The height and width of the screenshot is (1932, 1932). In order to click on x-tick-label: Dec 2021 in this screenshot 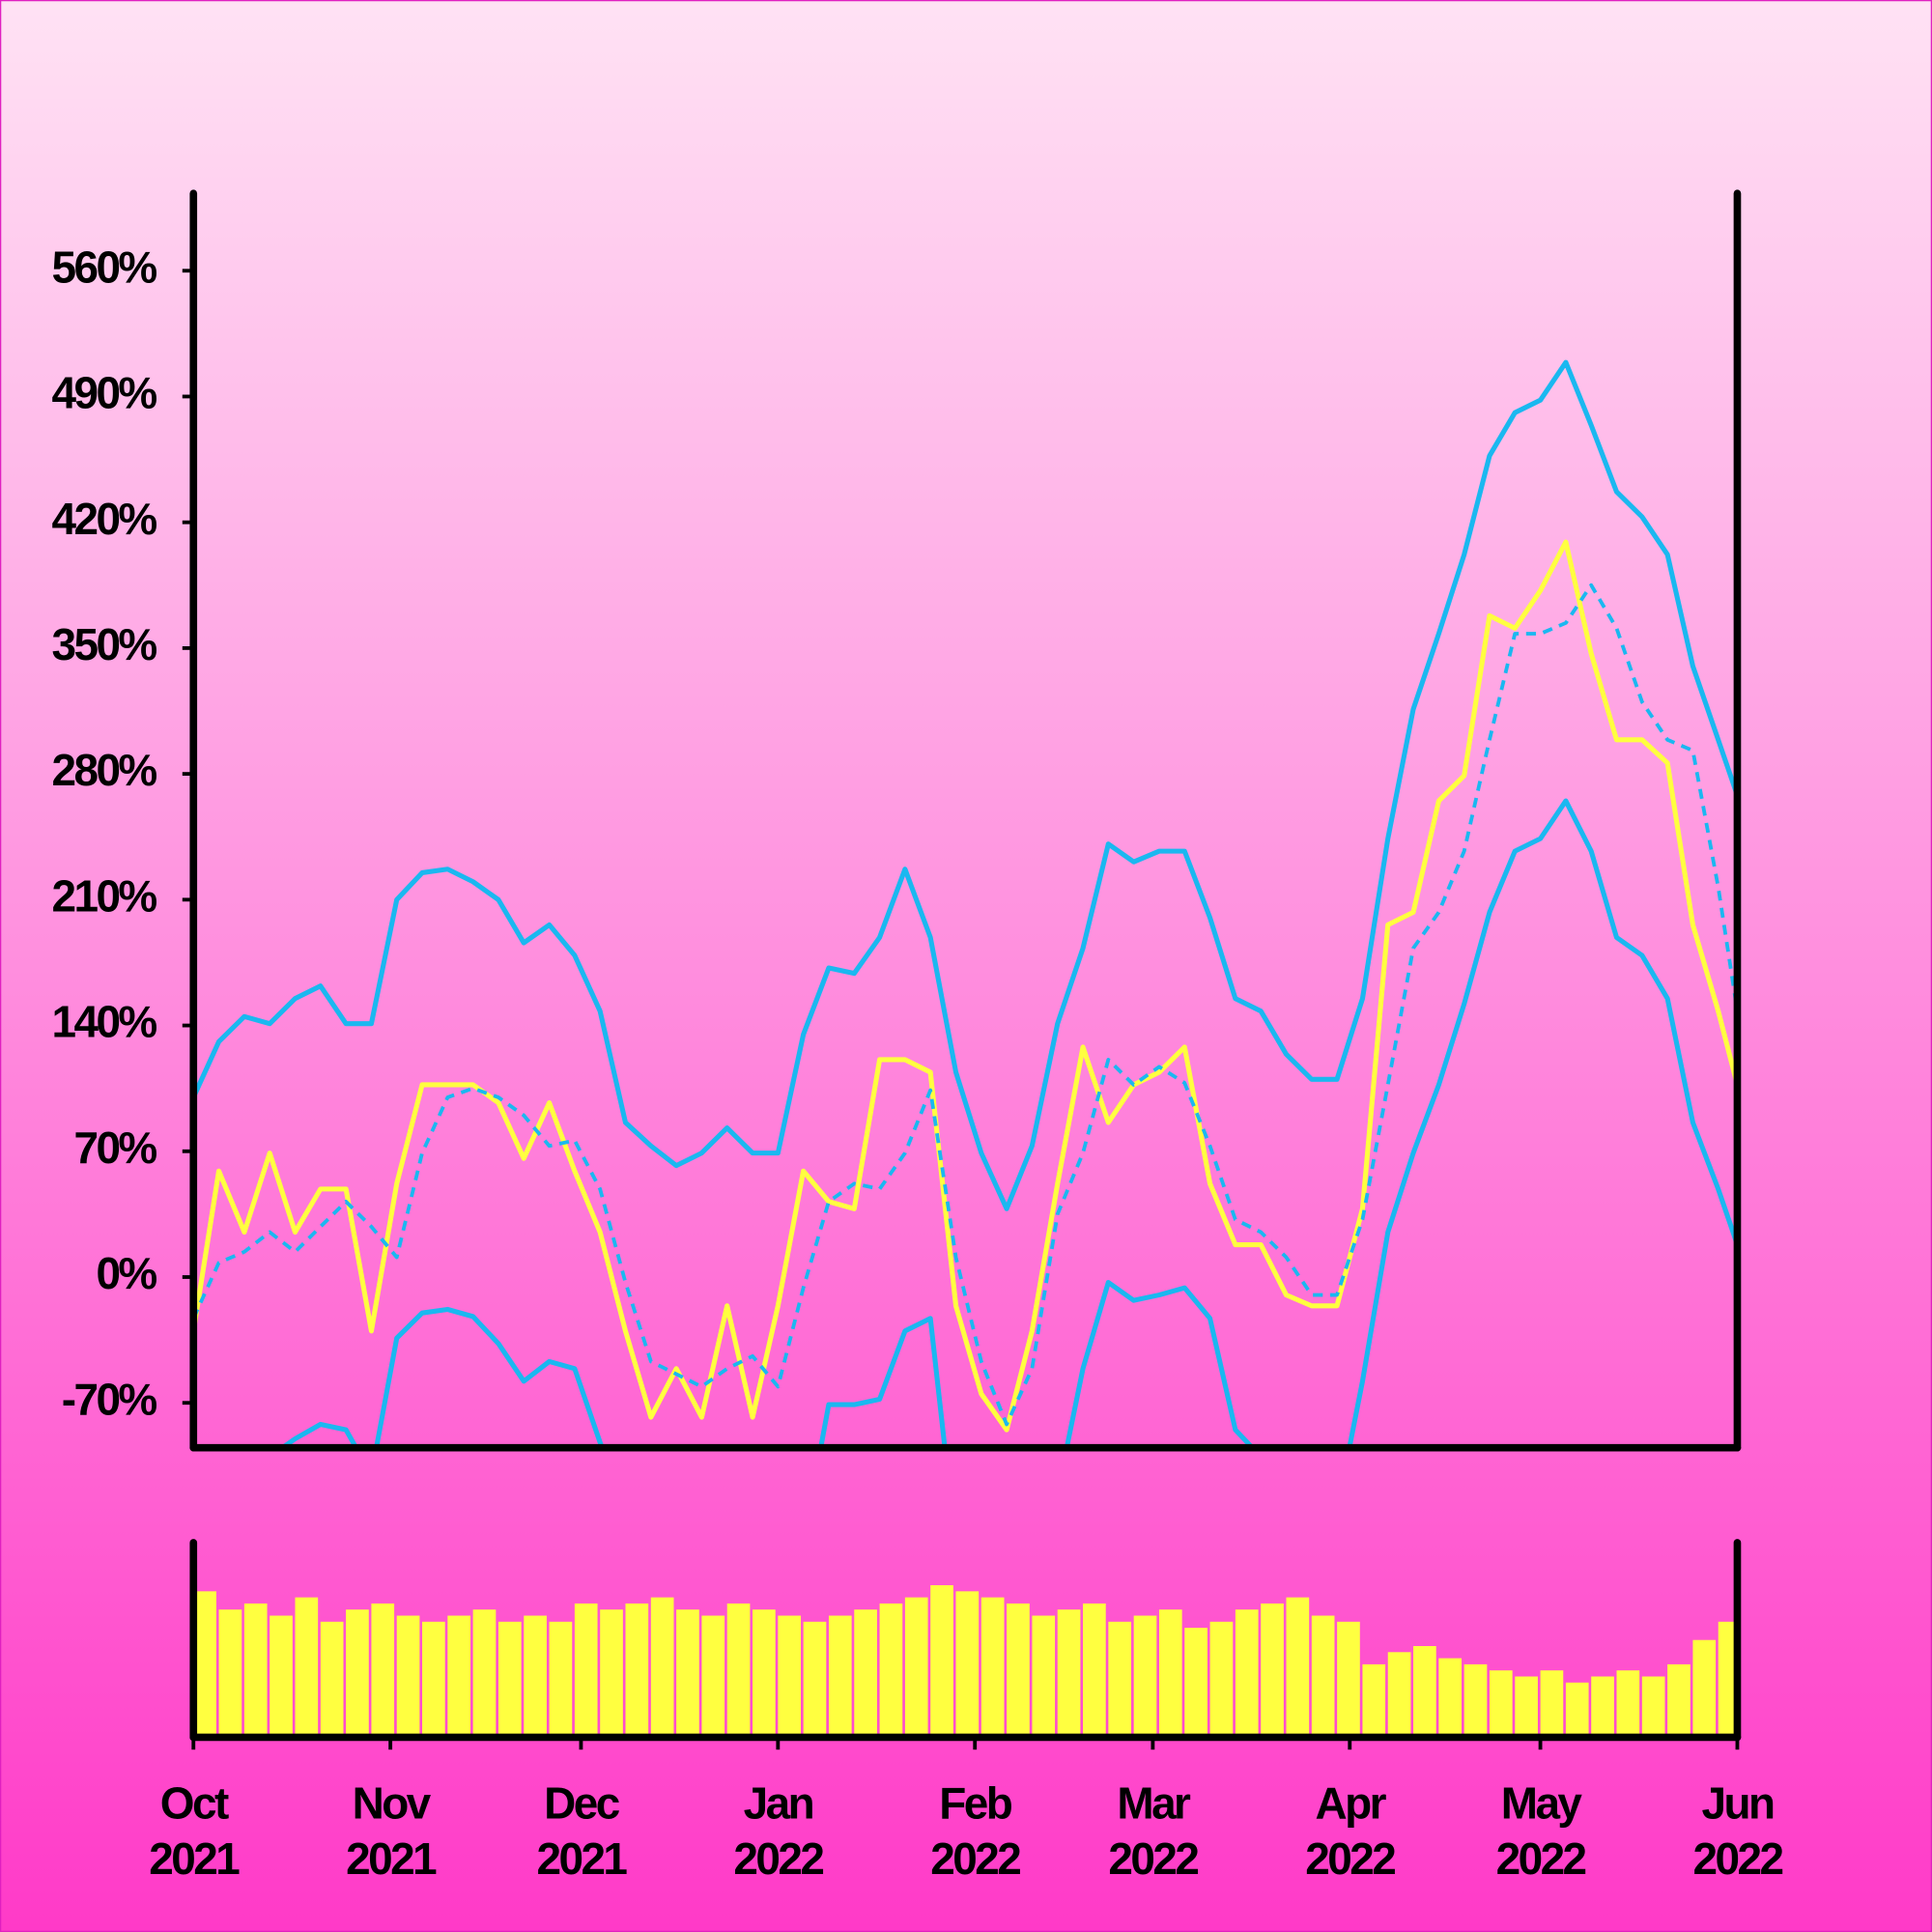, I will do `click(581, 1831)`.